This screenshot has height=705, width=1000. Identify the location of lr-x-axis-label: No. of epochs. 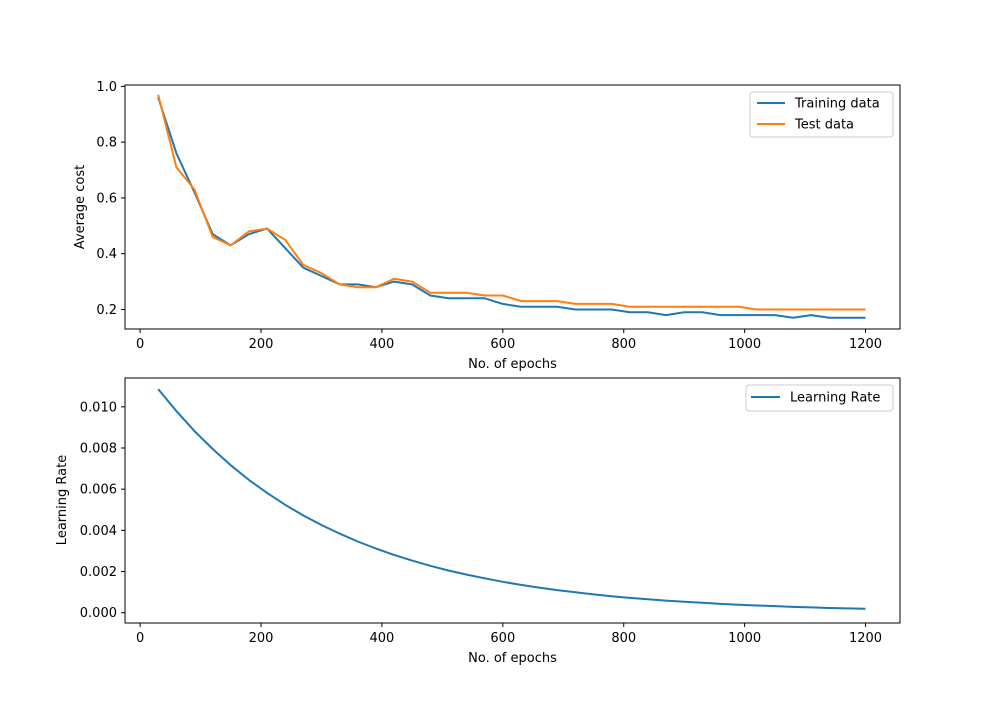
(512, 658).